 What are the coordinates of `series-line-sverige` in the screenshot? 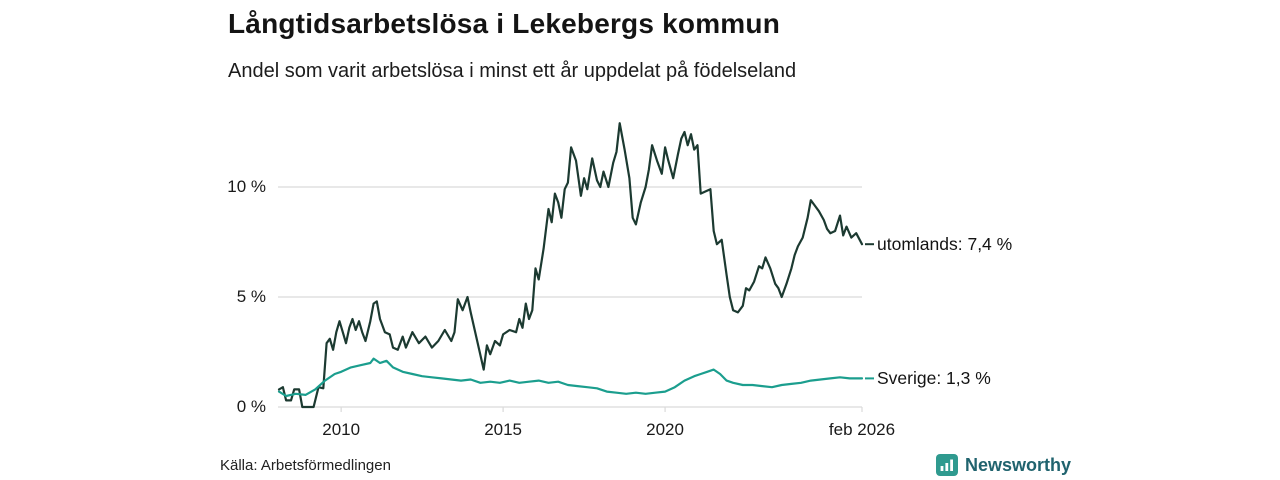 It's located at (570, 377).